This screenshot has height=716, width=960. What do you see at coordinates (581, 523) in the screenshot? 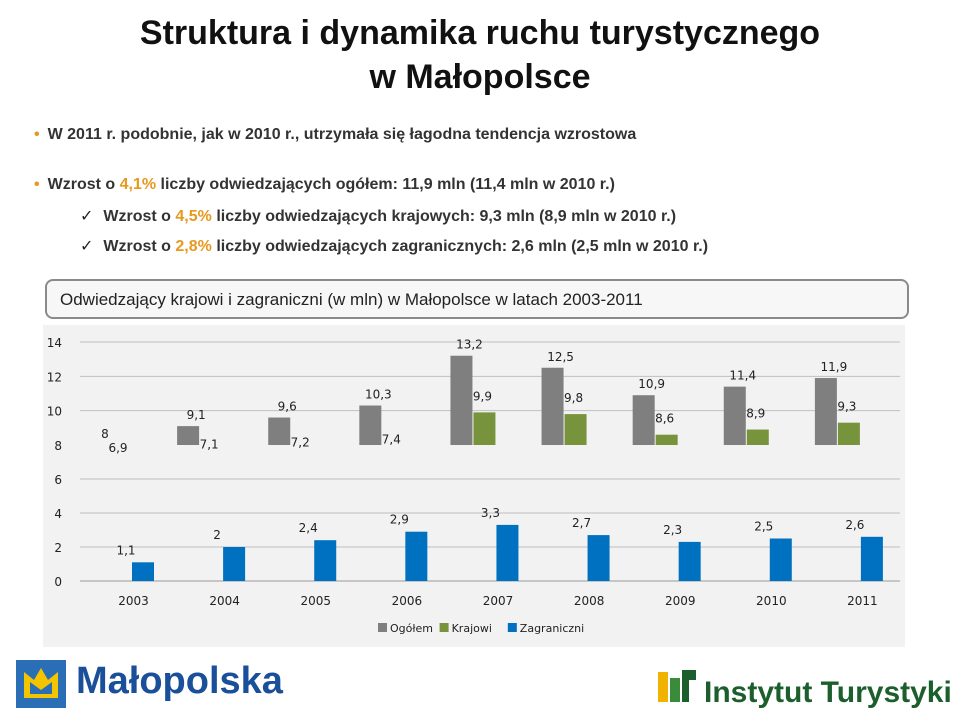
I see `data-label: 2,7` at bounding box center [581, 523].